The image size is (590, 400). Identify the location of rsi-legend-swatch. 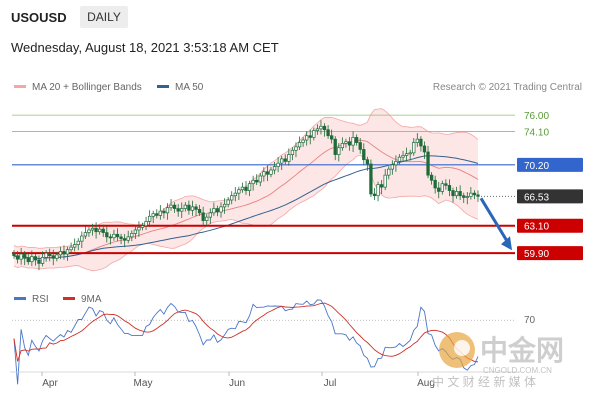
(20, 298).